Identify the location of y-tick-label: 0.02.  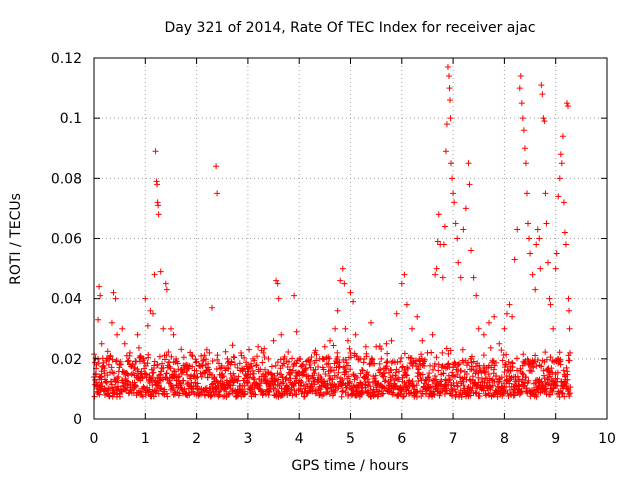
(66, 360).